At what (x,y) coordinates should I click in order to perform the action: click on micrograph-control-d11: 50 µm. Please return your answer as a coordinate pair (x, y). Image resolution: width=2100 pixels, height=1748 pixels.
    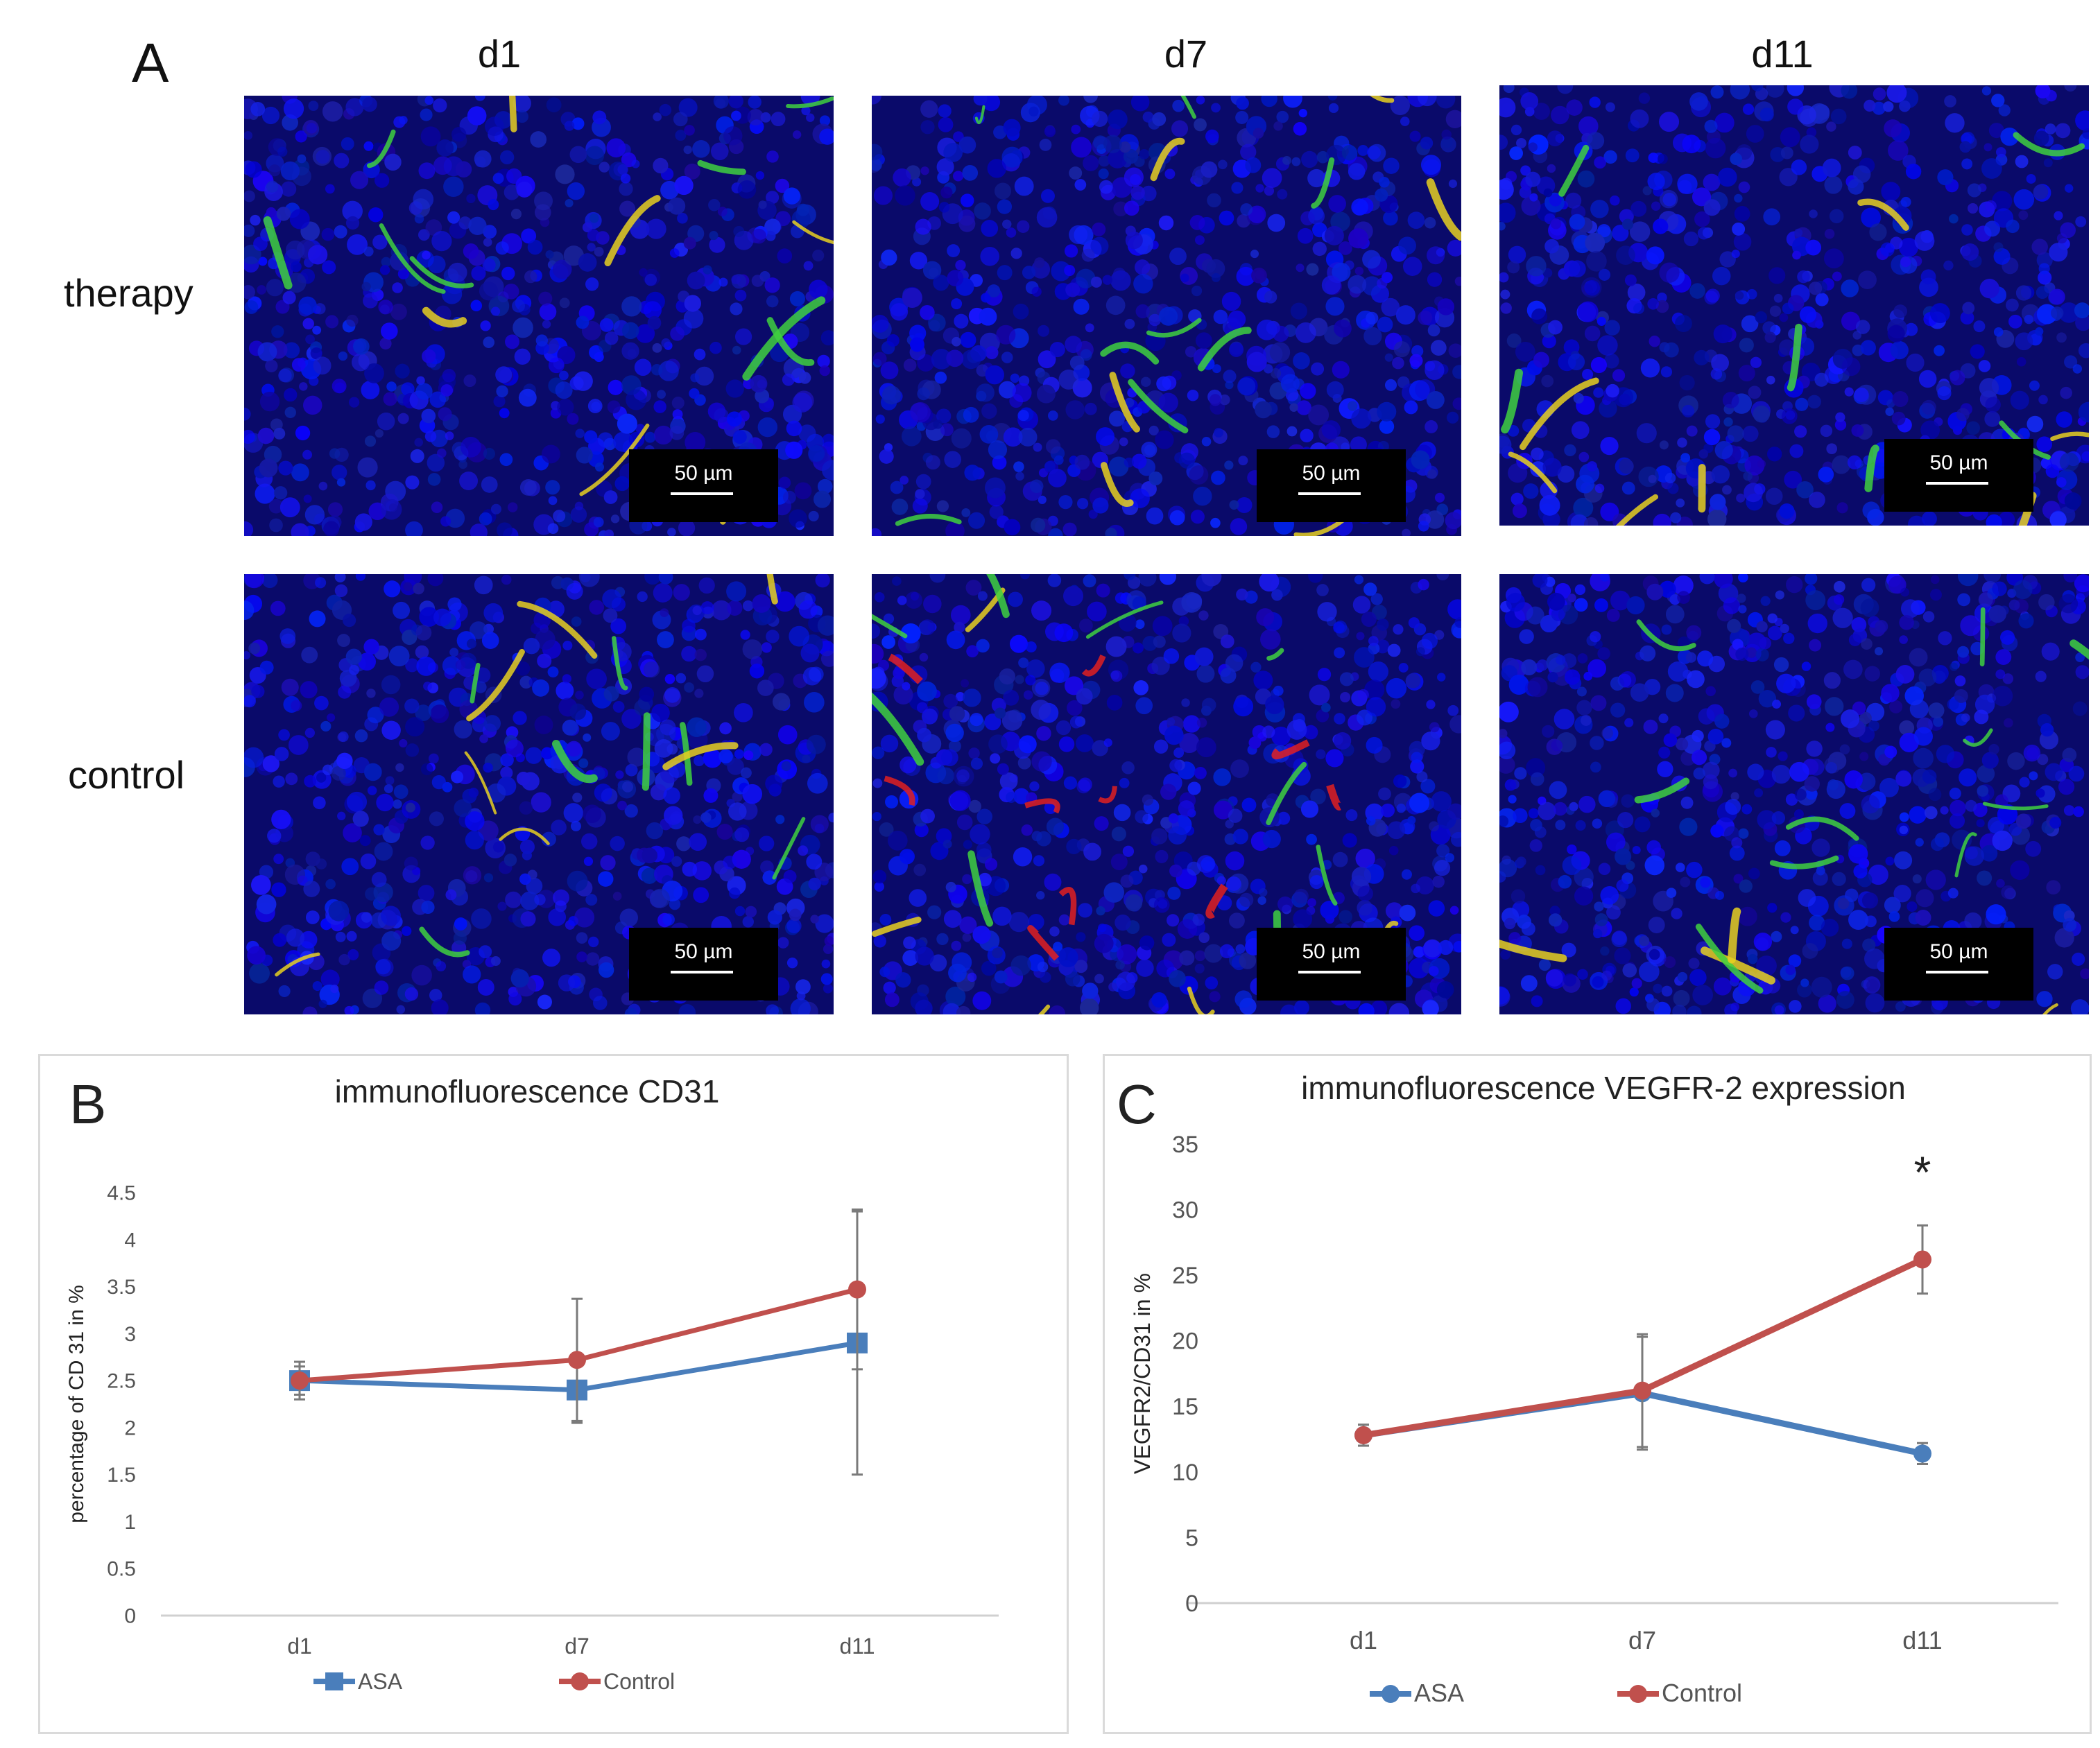
    Looking at the image, I should click on (1794, 794).